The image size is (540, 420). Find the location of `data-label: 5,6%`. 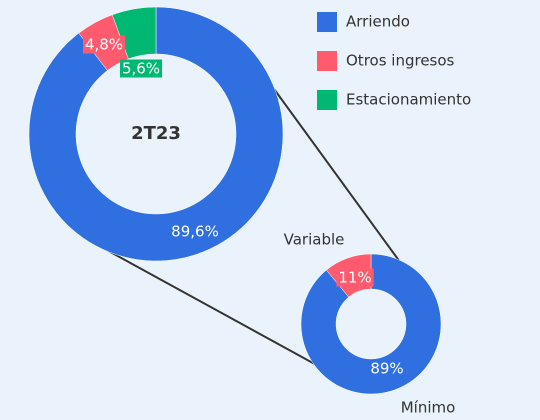

data-label: 5,6% is located at coordinates (141, 69).